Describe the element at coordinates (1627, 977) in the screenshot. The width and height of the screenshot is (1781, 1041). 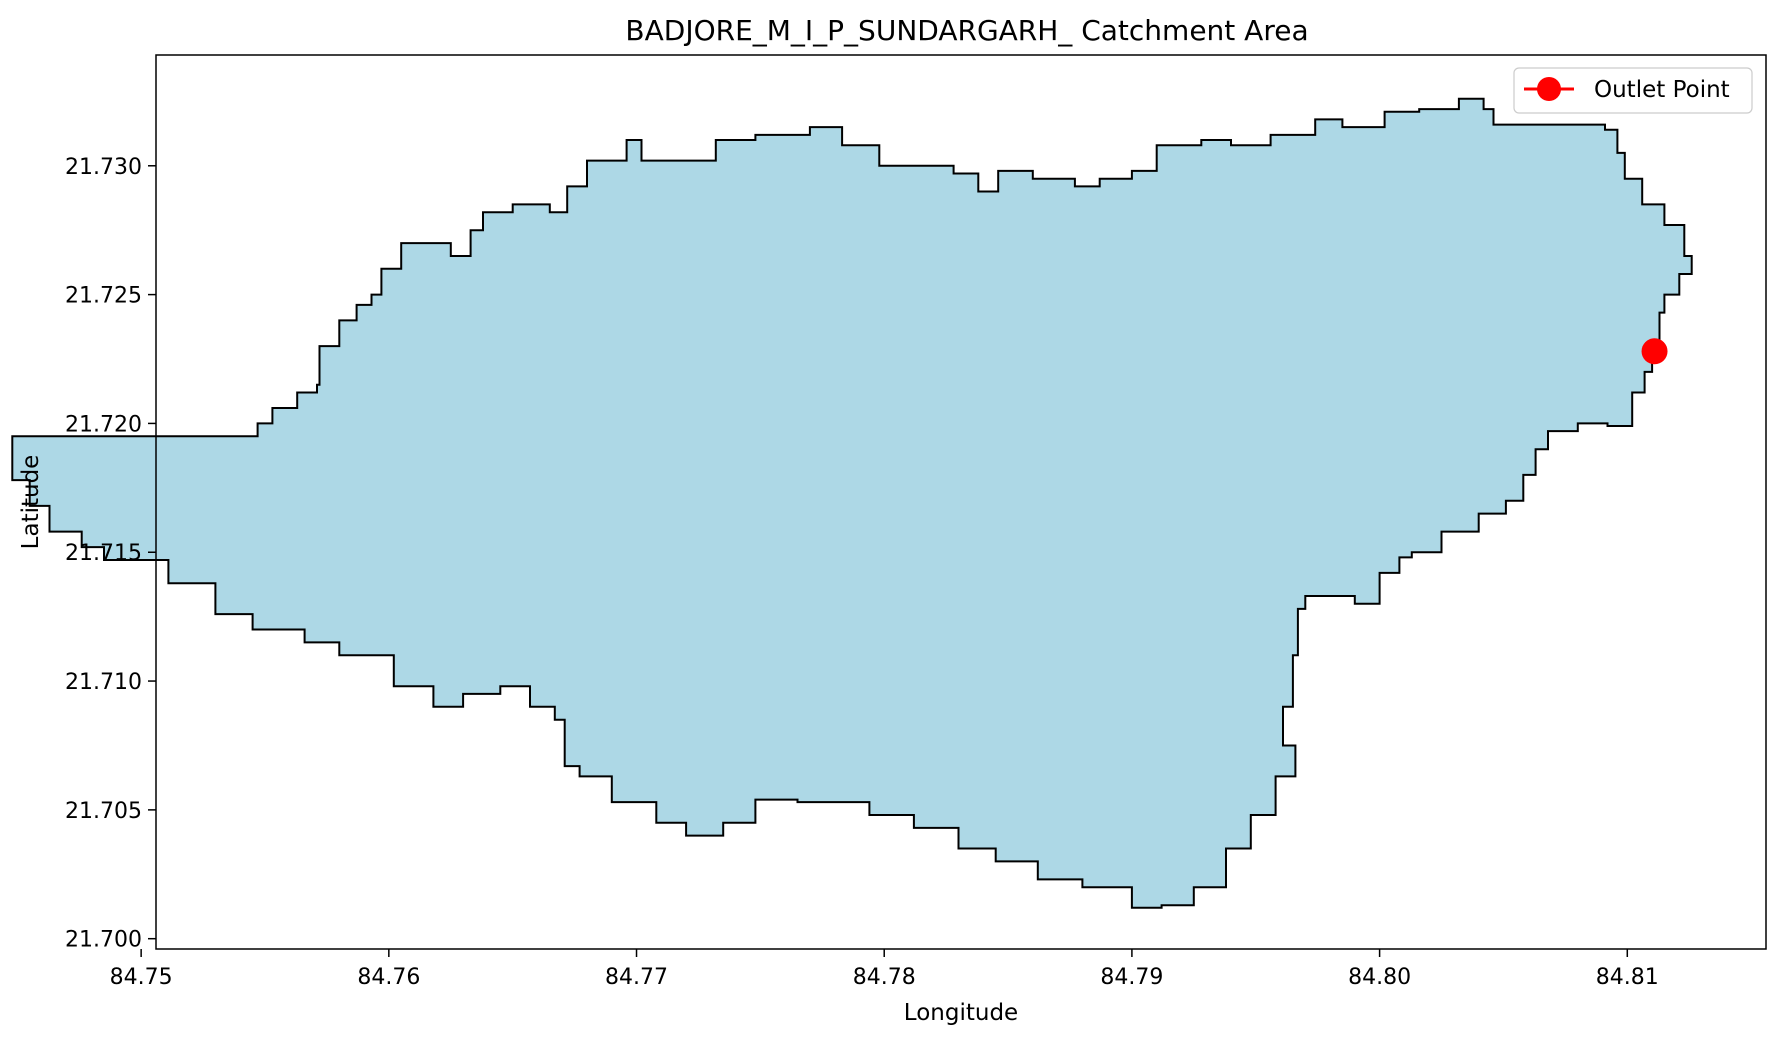
I see `x-tick-label: 84.81` at that location.